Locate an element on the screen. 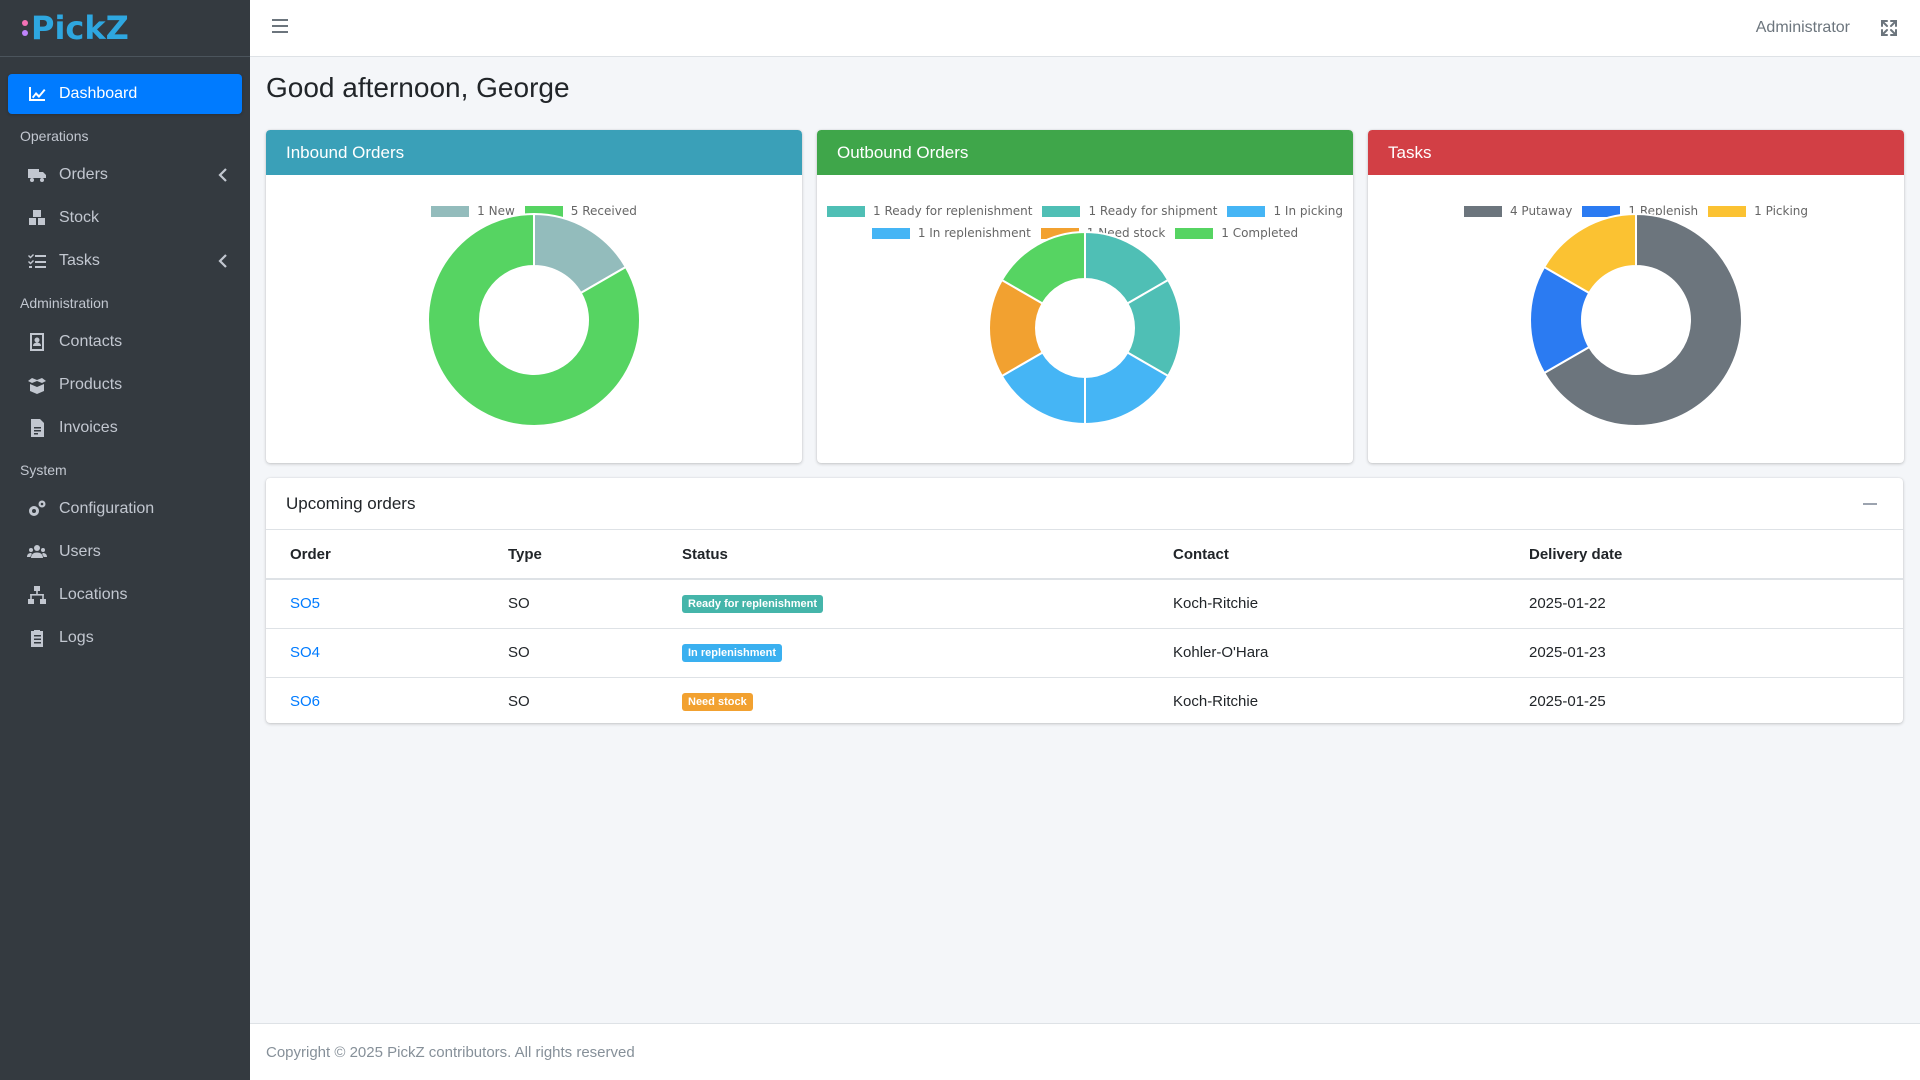 The height and width of the screenshot is (1080, 1920). sidebar-item-invoices: Invoices is located at coordinates (125, 428).